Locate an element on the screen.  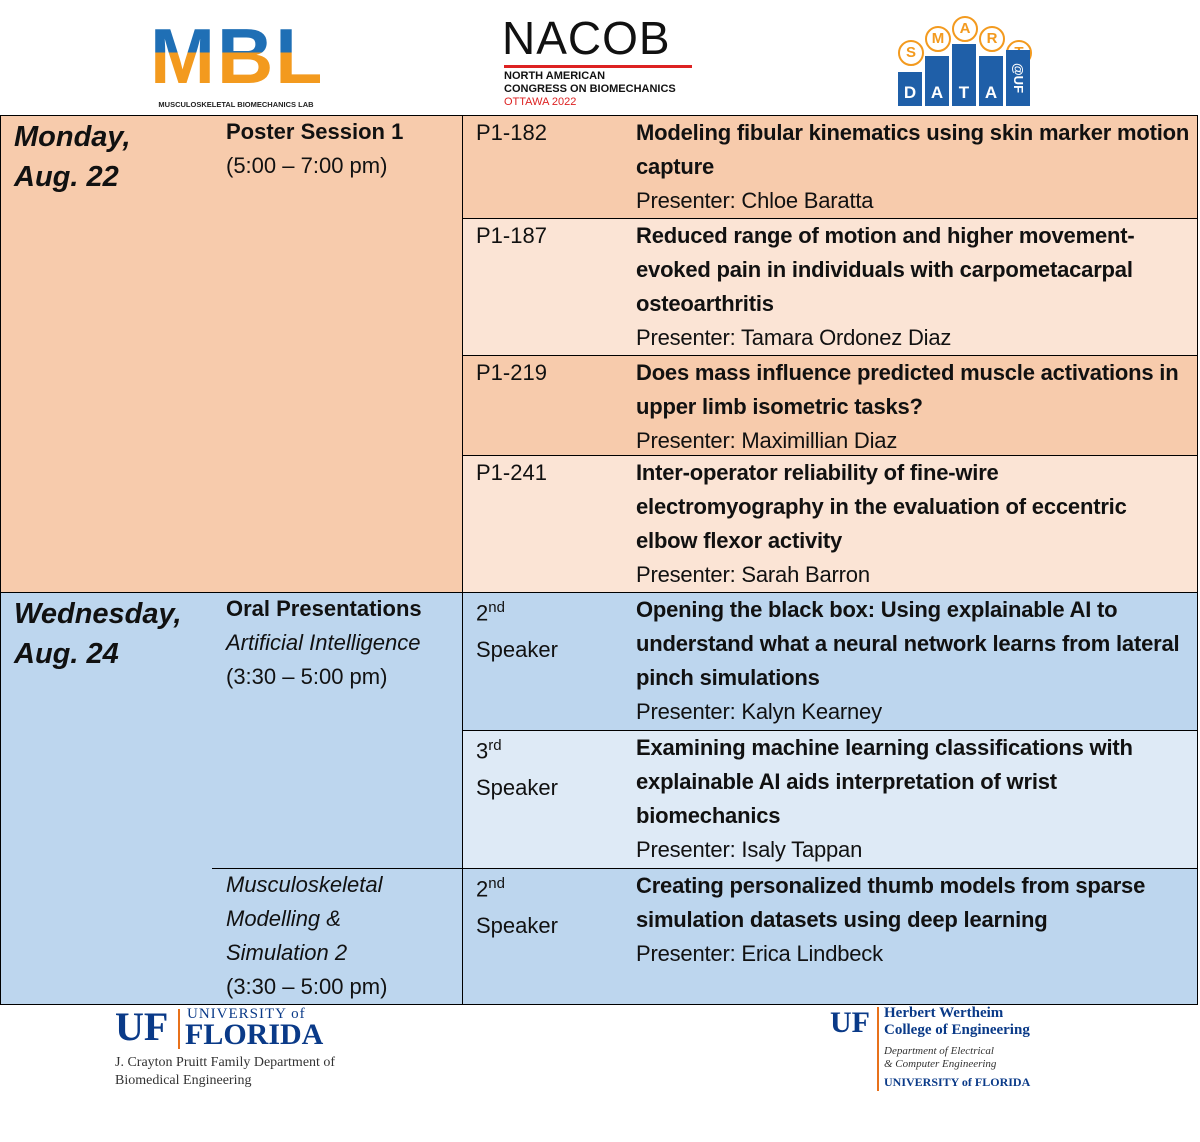
session-time: (5:00 – 7:00 pm) is located at coordinates (307, 165).